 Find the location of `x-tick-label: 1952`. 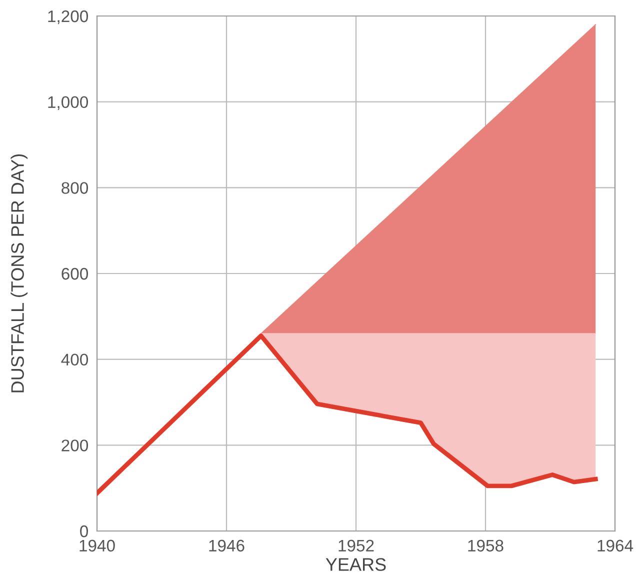

x-tick-label: 1952 is located at coordinates (356, 546).